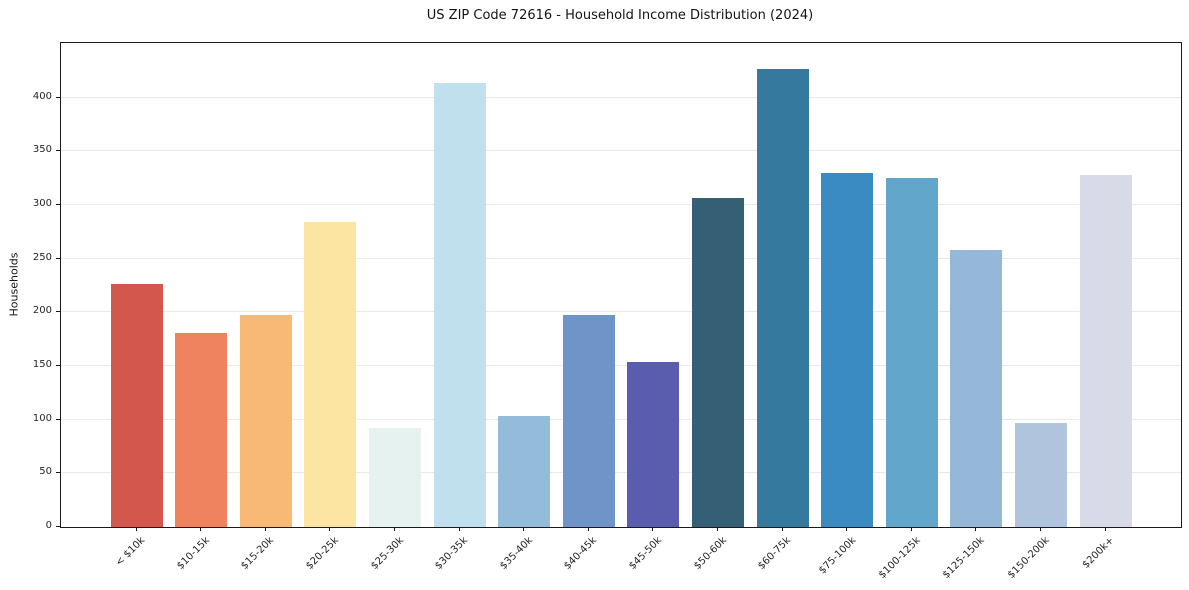 The width and height of the screenshot is (1189, 590). I want to click on x-tick-label: $50-60k, so click(710, 553).